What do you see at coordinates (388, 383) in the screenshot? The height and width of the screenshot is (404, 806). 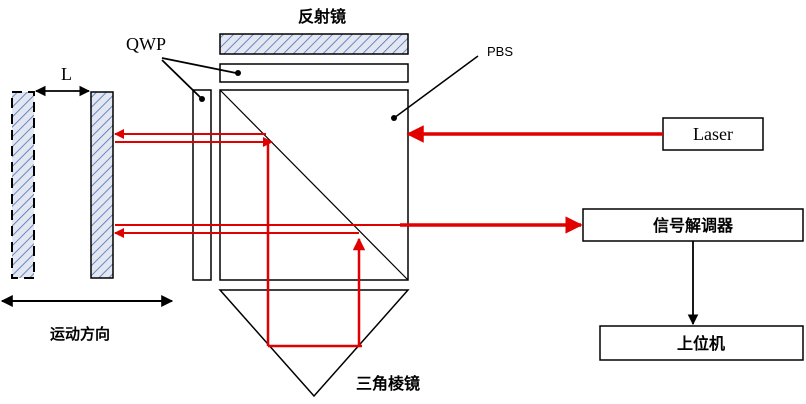 I see `prism-label: 三角棱镜` at bounding box center [388, 383].